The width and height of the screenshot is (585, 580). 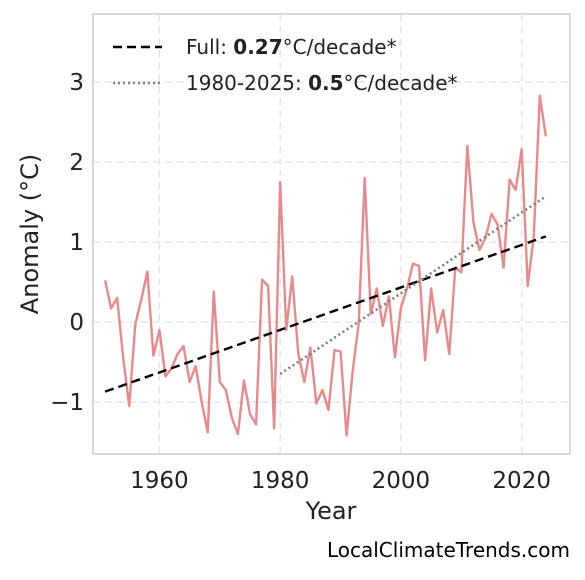 What do you see at coordinates (67, 403) in the screenshot?
I see `y-tick-label-0: −1` at bounding box center [67, 403].